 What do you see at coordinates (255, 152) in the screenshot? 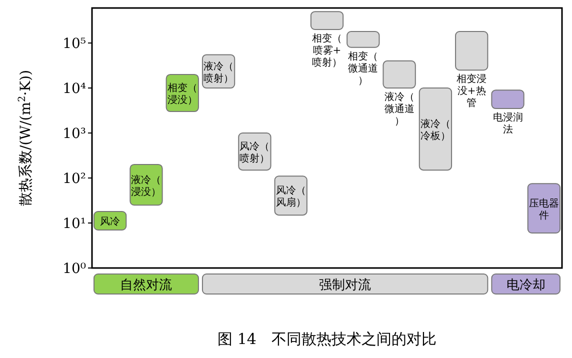
I see `x-tick-label: 风冷（喷射）` at bounding box center [255, 152].